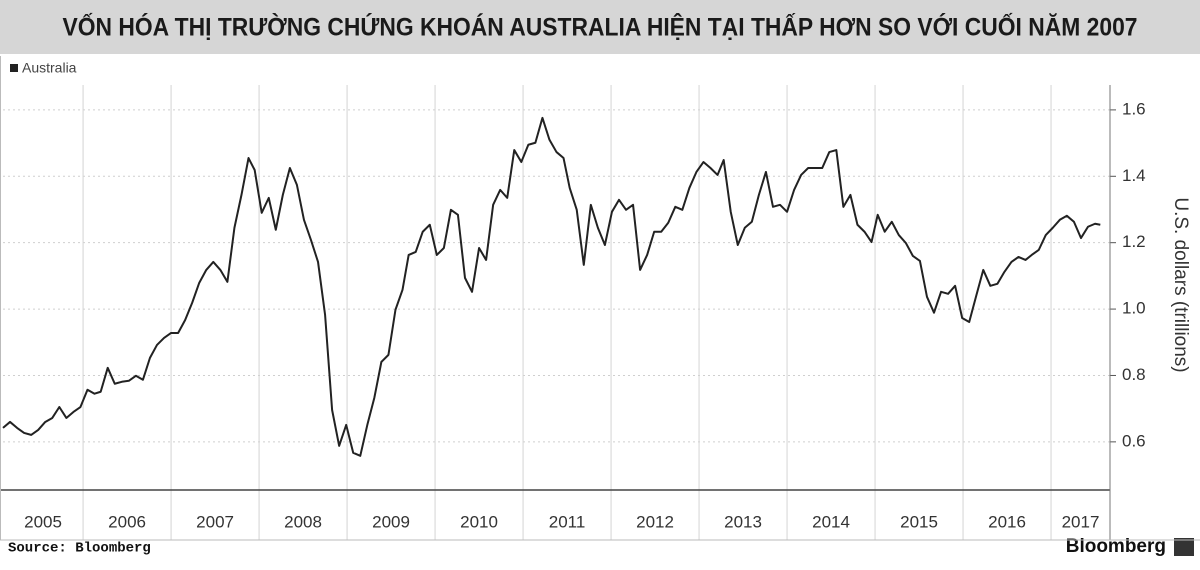 Image resolution: width=1200 pixels, height=570 pixels. I want to click on x-tick-label: 2013, so click(743, 521).